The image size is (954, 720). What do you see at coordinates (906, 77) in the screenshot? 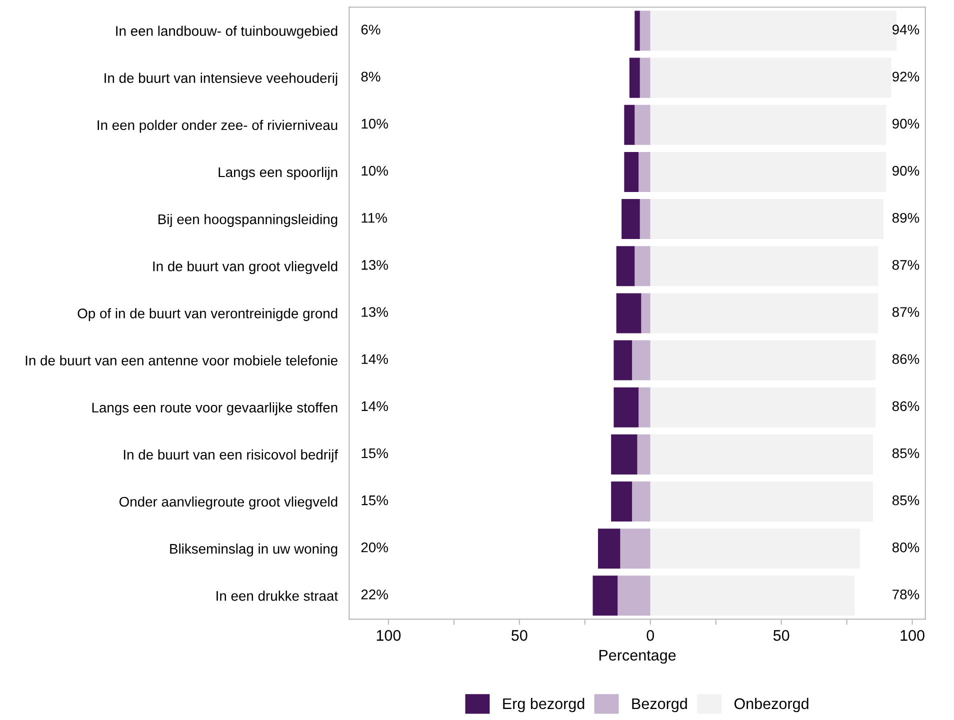
I see `data-label: 92%` at bounding box center [906, 77].